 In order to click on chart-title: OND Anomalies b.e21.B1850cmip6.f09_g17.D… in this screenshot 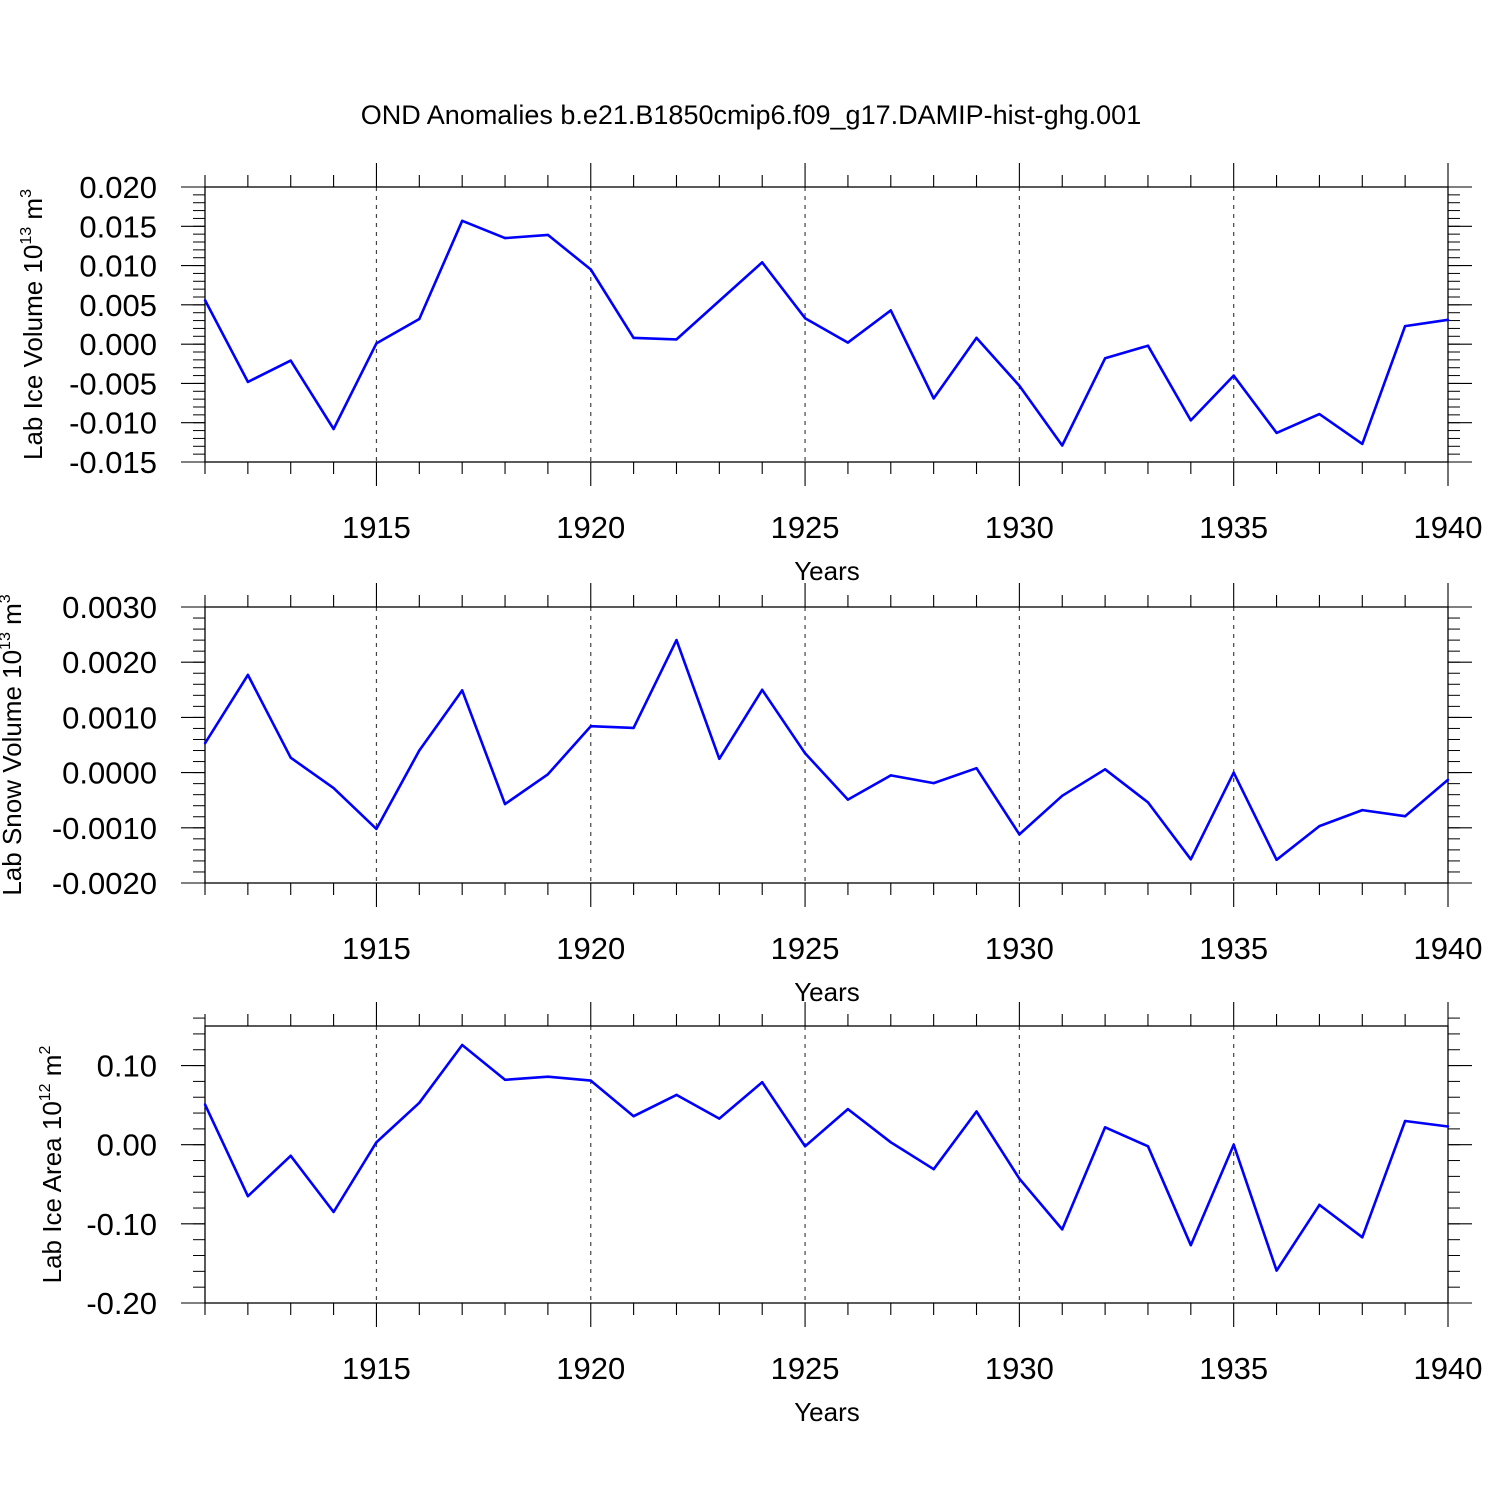, I will do `click(751, 115)`.